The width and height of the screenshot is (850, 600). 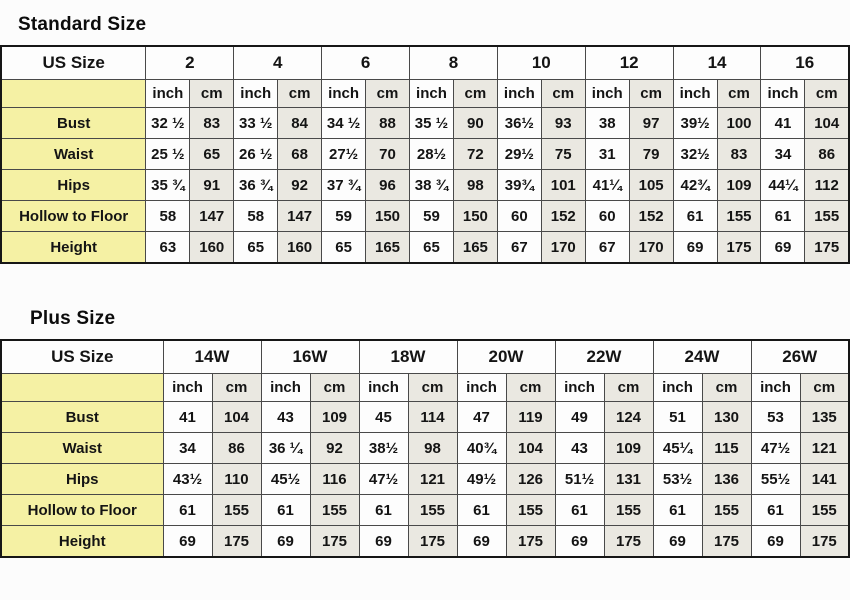 I want to click on inch-value-cell: 59, so click(x=431, y=216).